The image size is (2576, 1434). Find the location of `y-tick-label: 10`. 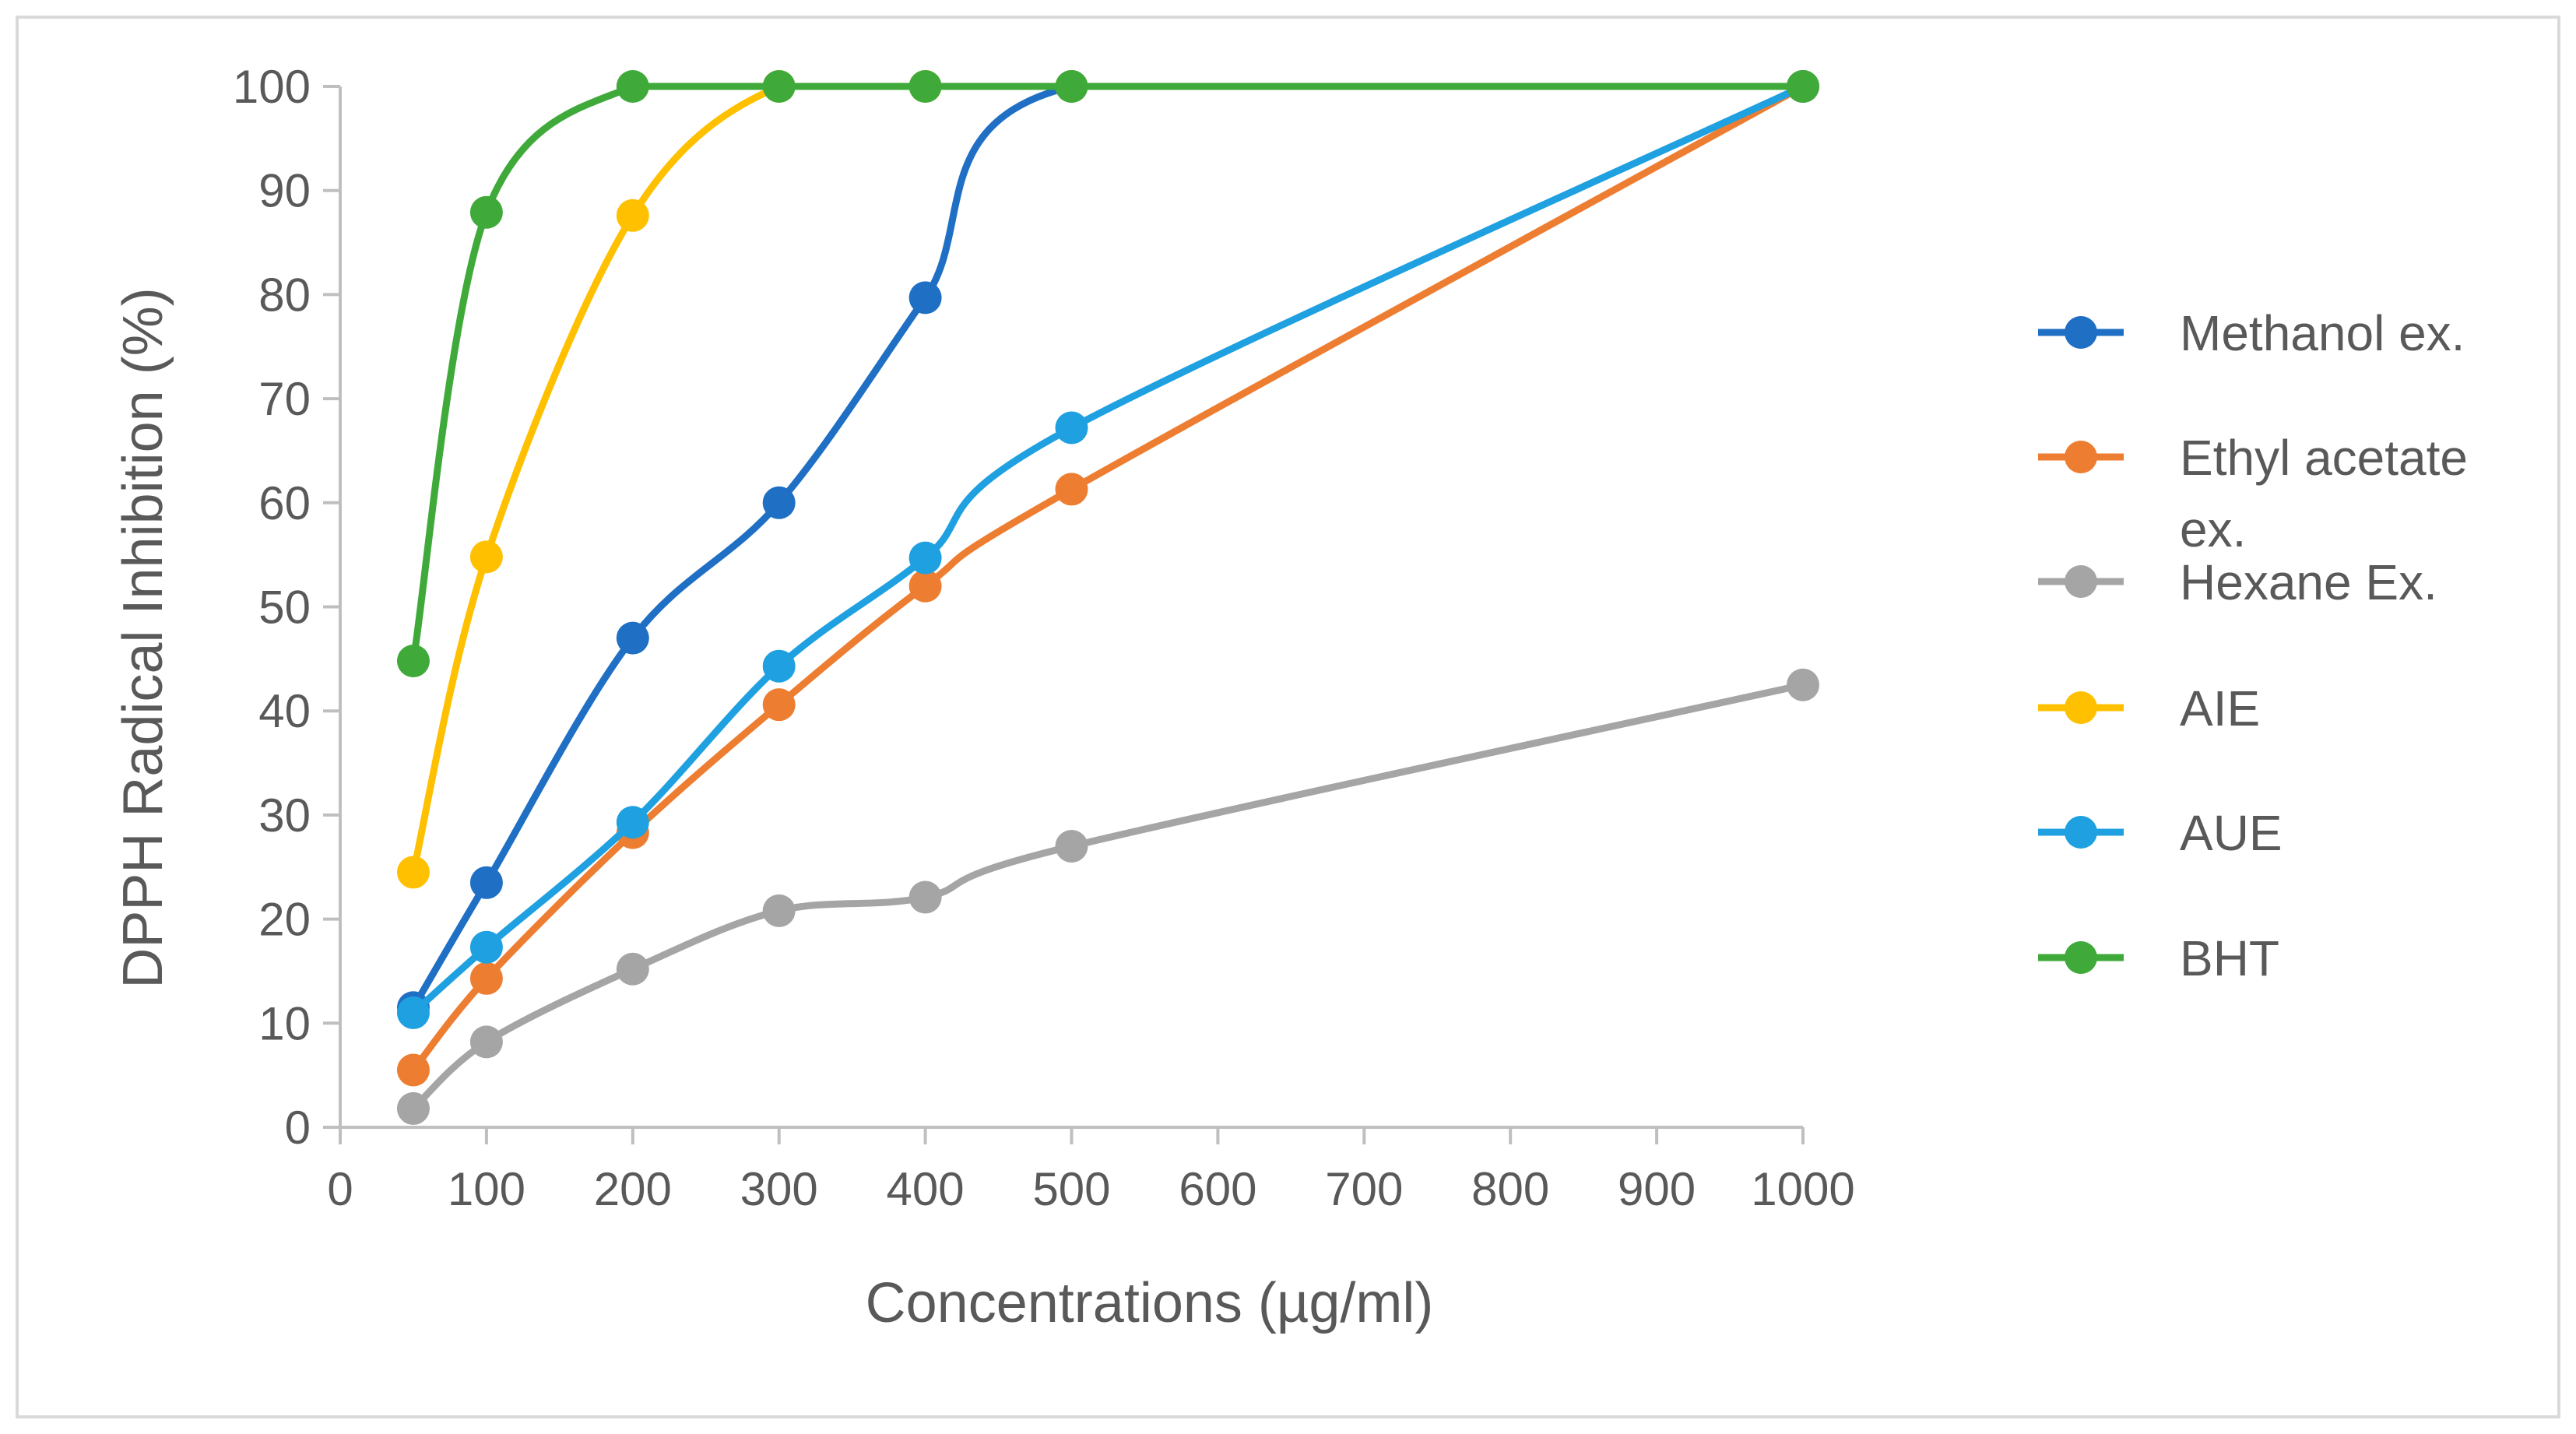

y-tick-label: 10 is located at coordinates (285, 1023).